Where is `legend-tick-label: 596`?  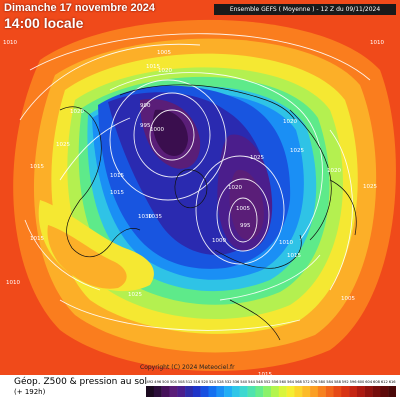 legend-tick-label: 596 is located at coordinates (354, 382).